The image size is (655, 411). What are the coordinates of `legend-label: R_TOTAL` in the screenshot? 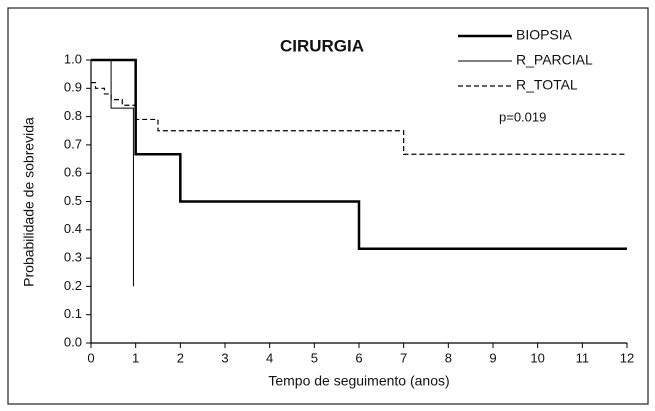 It's located at (547, 85).